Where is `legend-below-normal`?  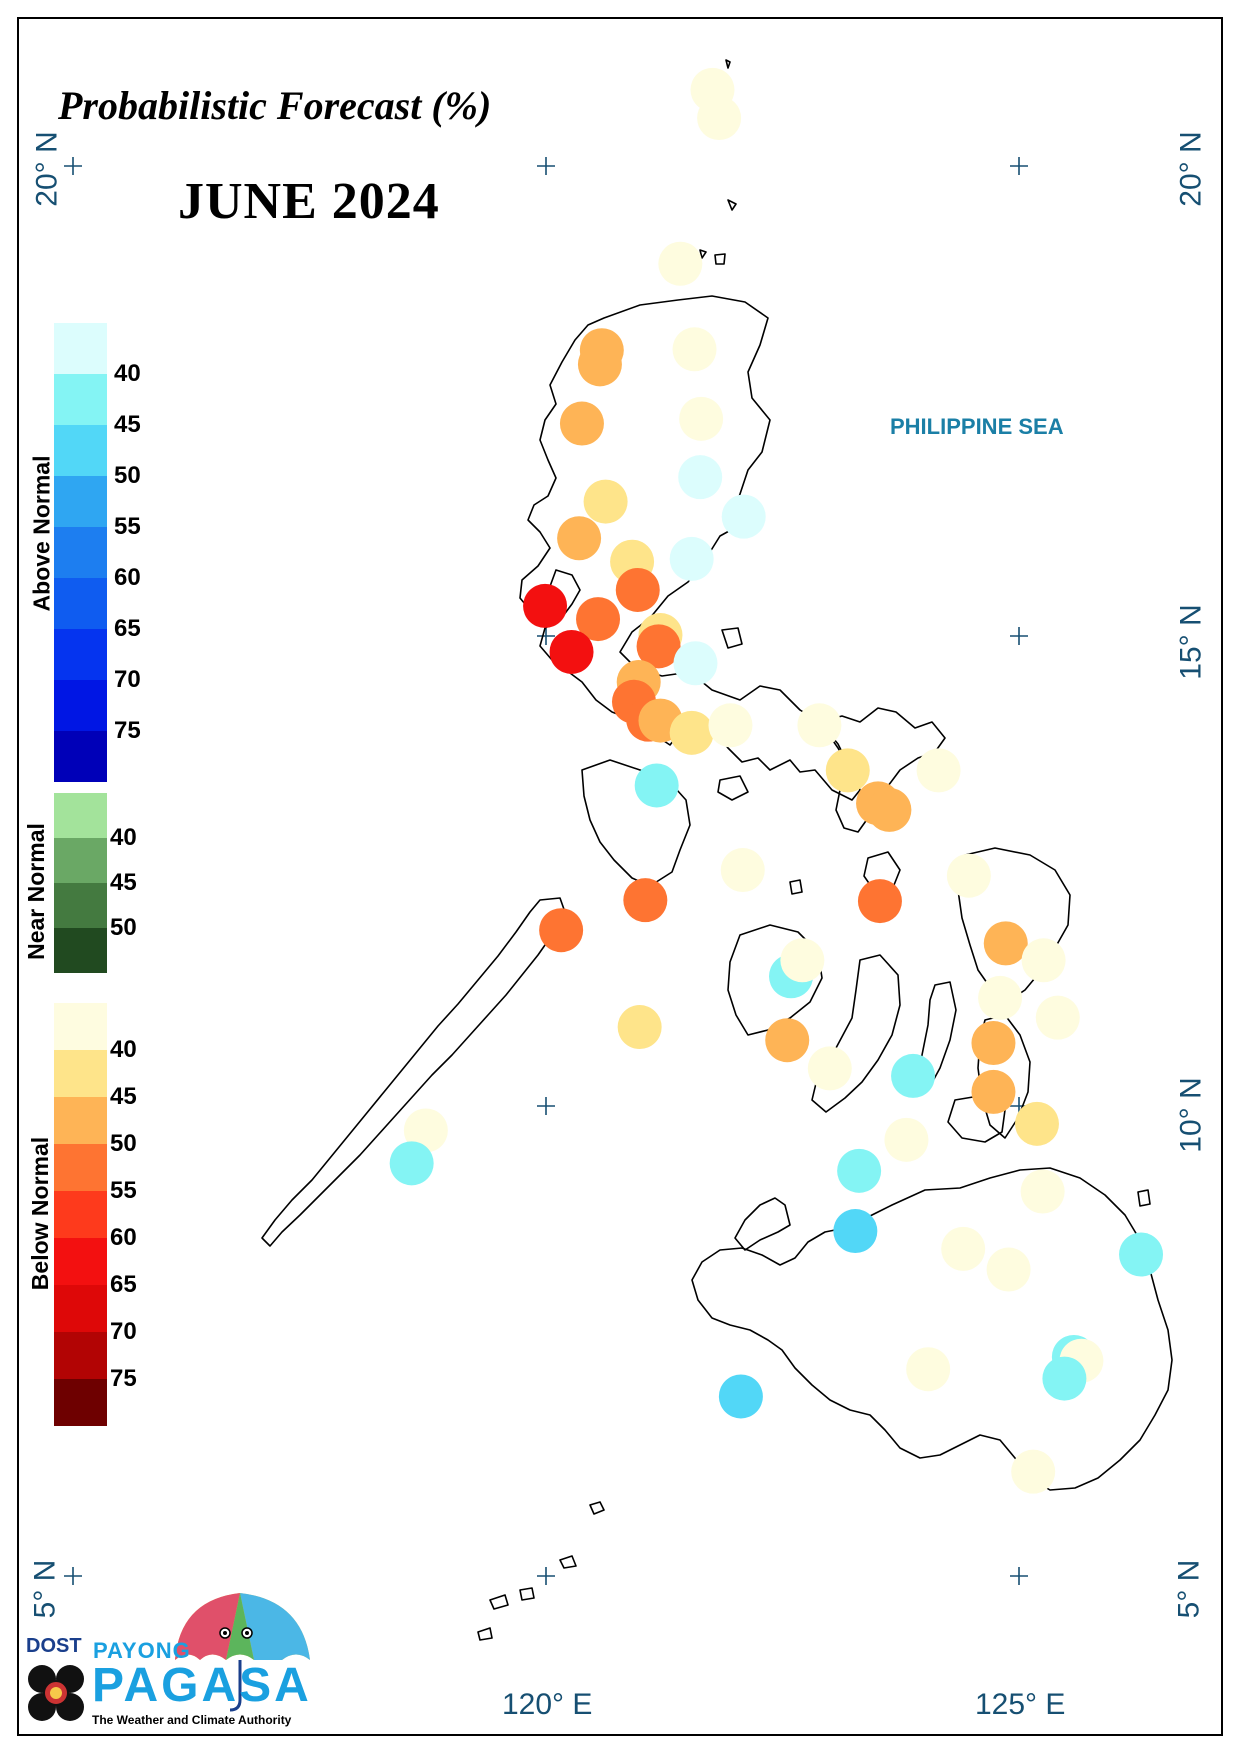
legend-below-normal is located at coordinates (80, 1214).